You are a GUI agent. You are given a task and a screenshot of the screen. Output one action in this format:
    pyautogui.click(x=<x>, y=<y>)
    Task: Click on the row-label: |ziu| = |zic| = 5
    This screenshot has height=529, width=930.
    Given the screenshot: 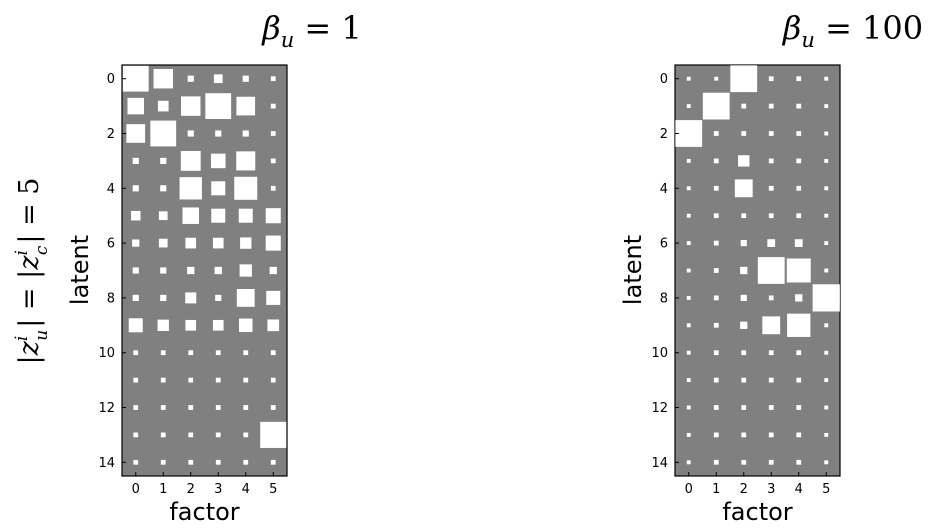 What is the action you would take?
    pyautogui.click(x=32, y=271)
    